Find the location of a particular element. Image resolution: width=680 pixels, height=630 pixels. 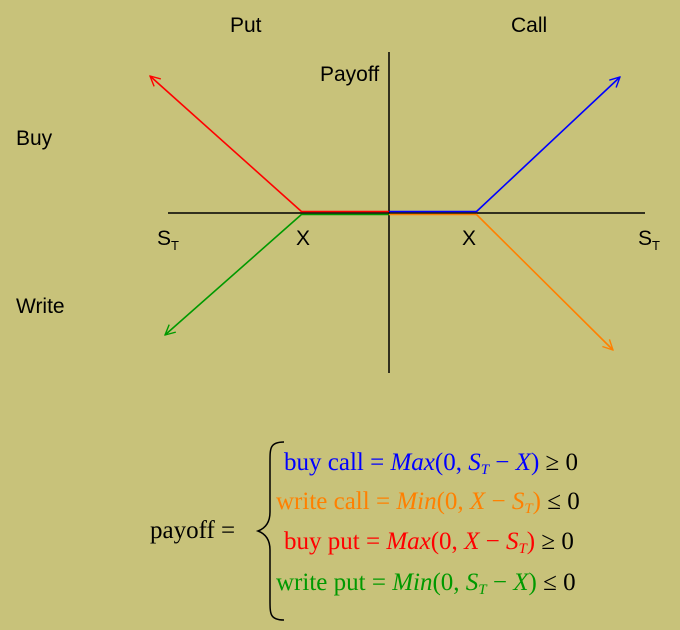

buy-call-line is located at coordinates (547, 145).